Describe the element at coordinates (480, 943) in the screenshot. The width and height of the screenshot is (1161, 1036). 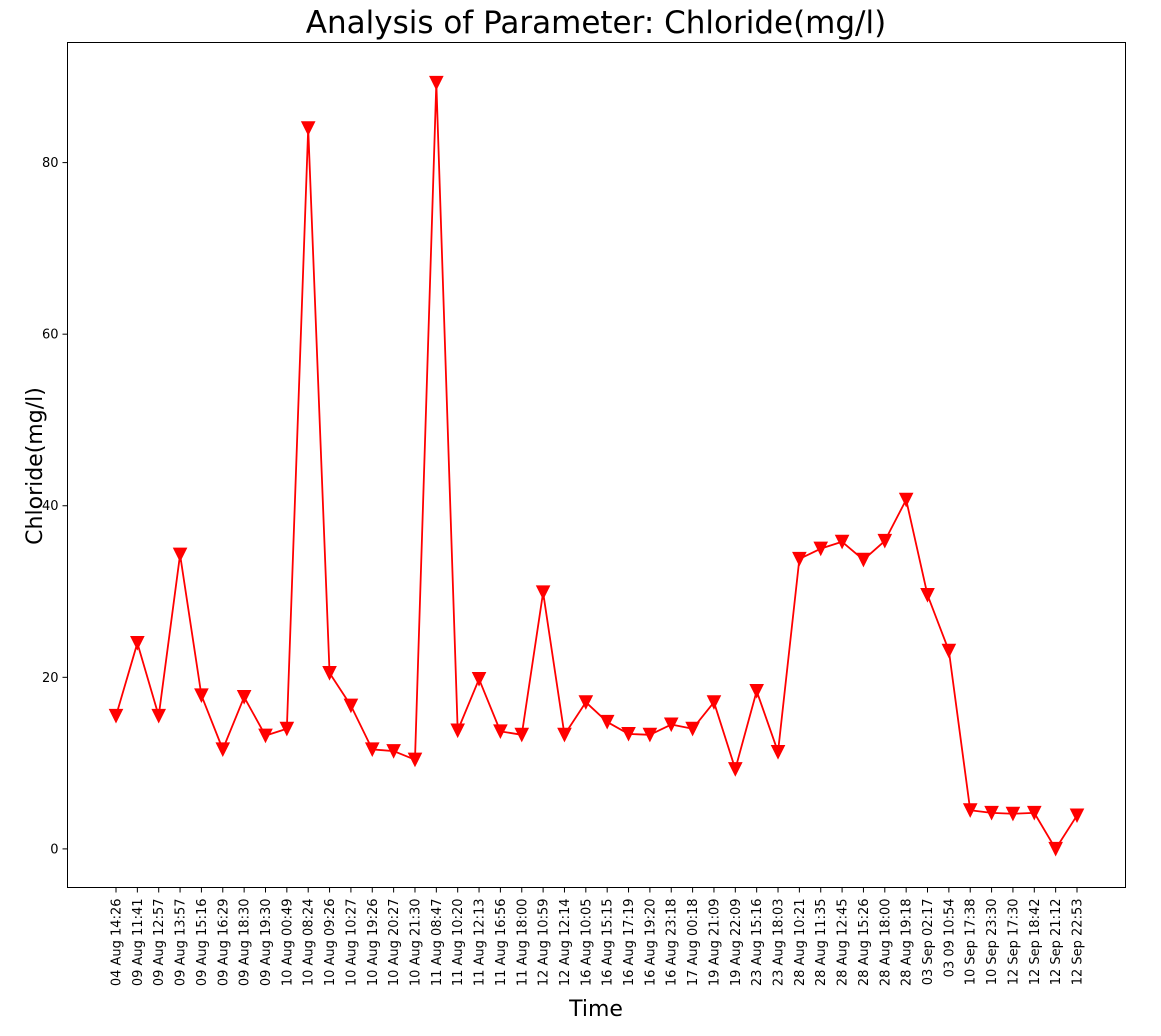
I see `x-tick-label: 11 Aug 12:13` at that location.